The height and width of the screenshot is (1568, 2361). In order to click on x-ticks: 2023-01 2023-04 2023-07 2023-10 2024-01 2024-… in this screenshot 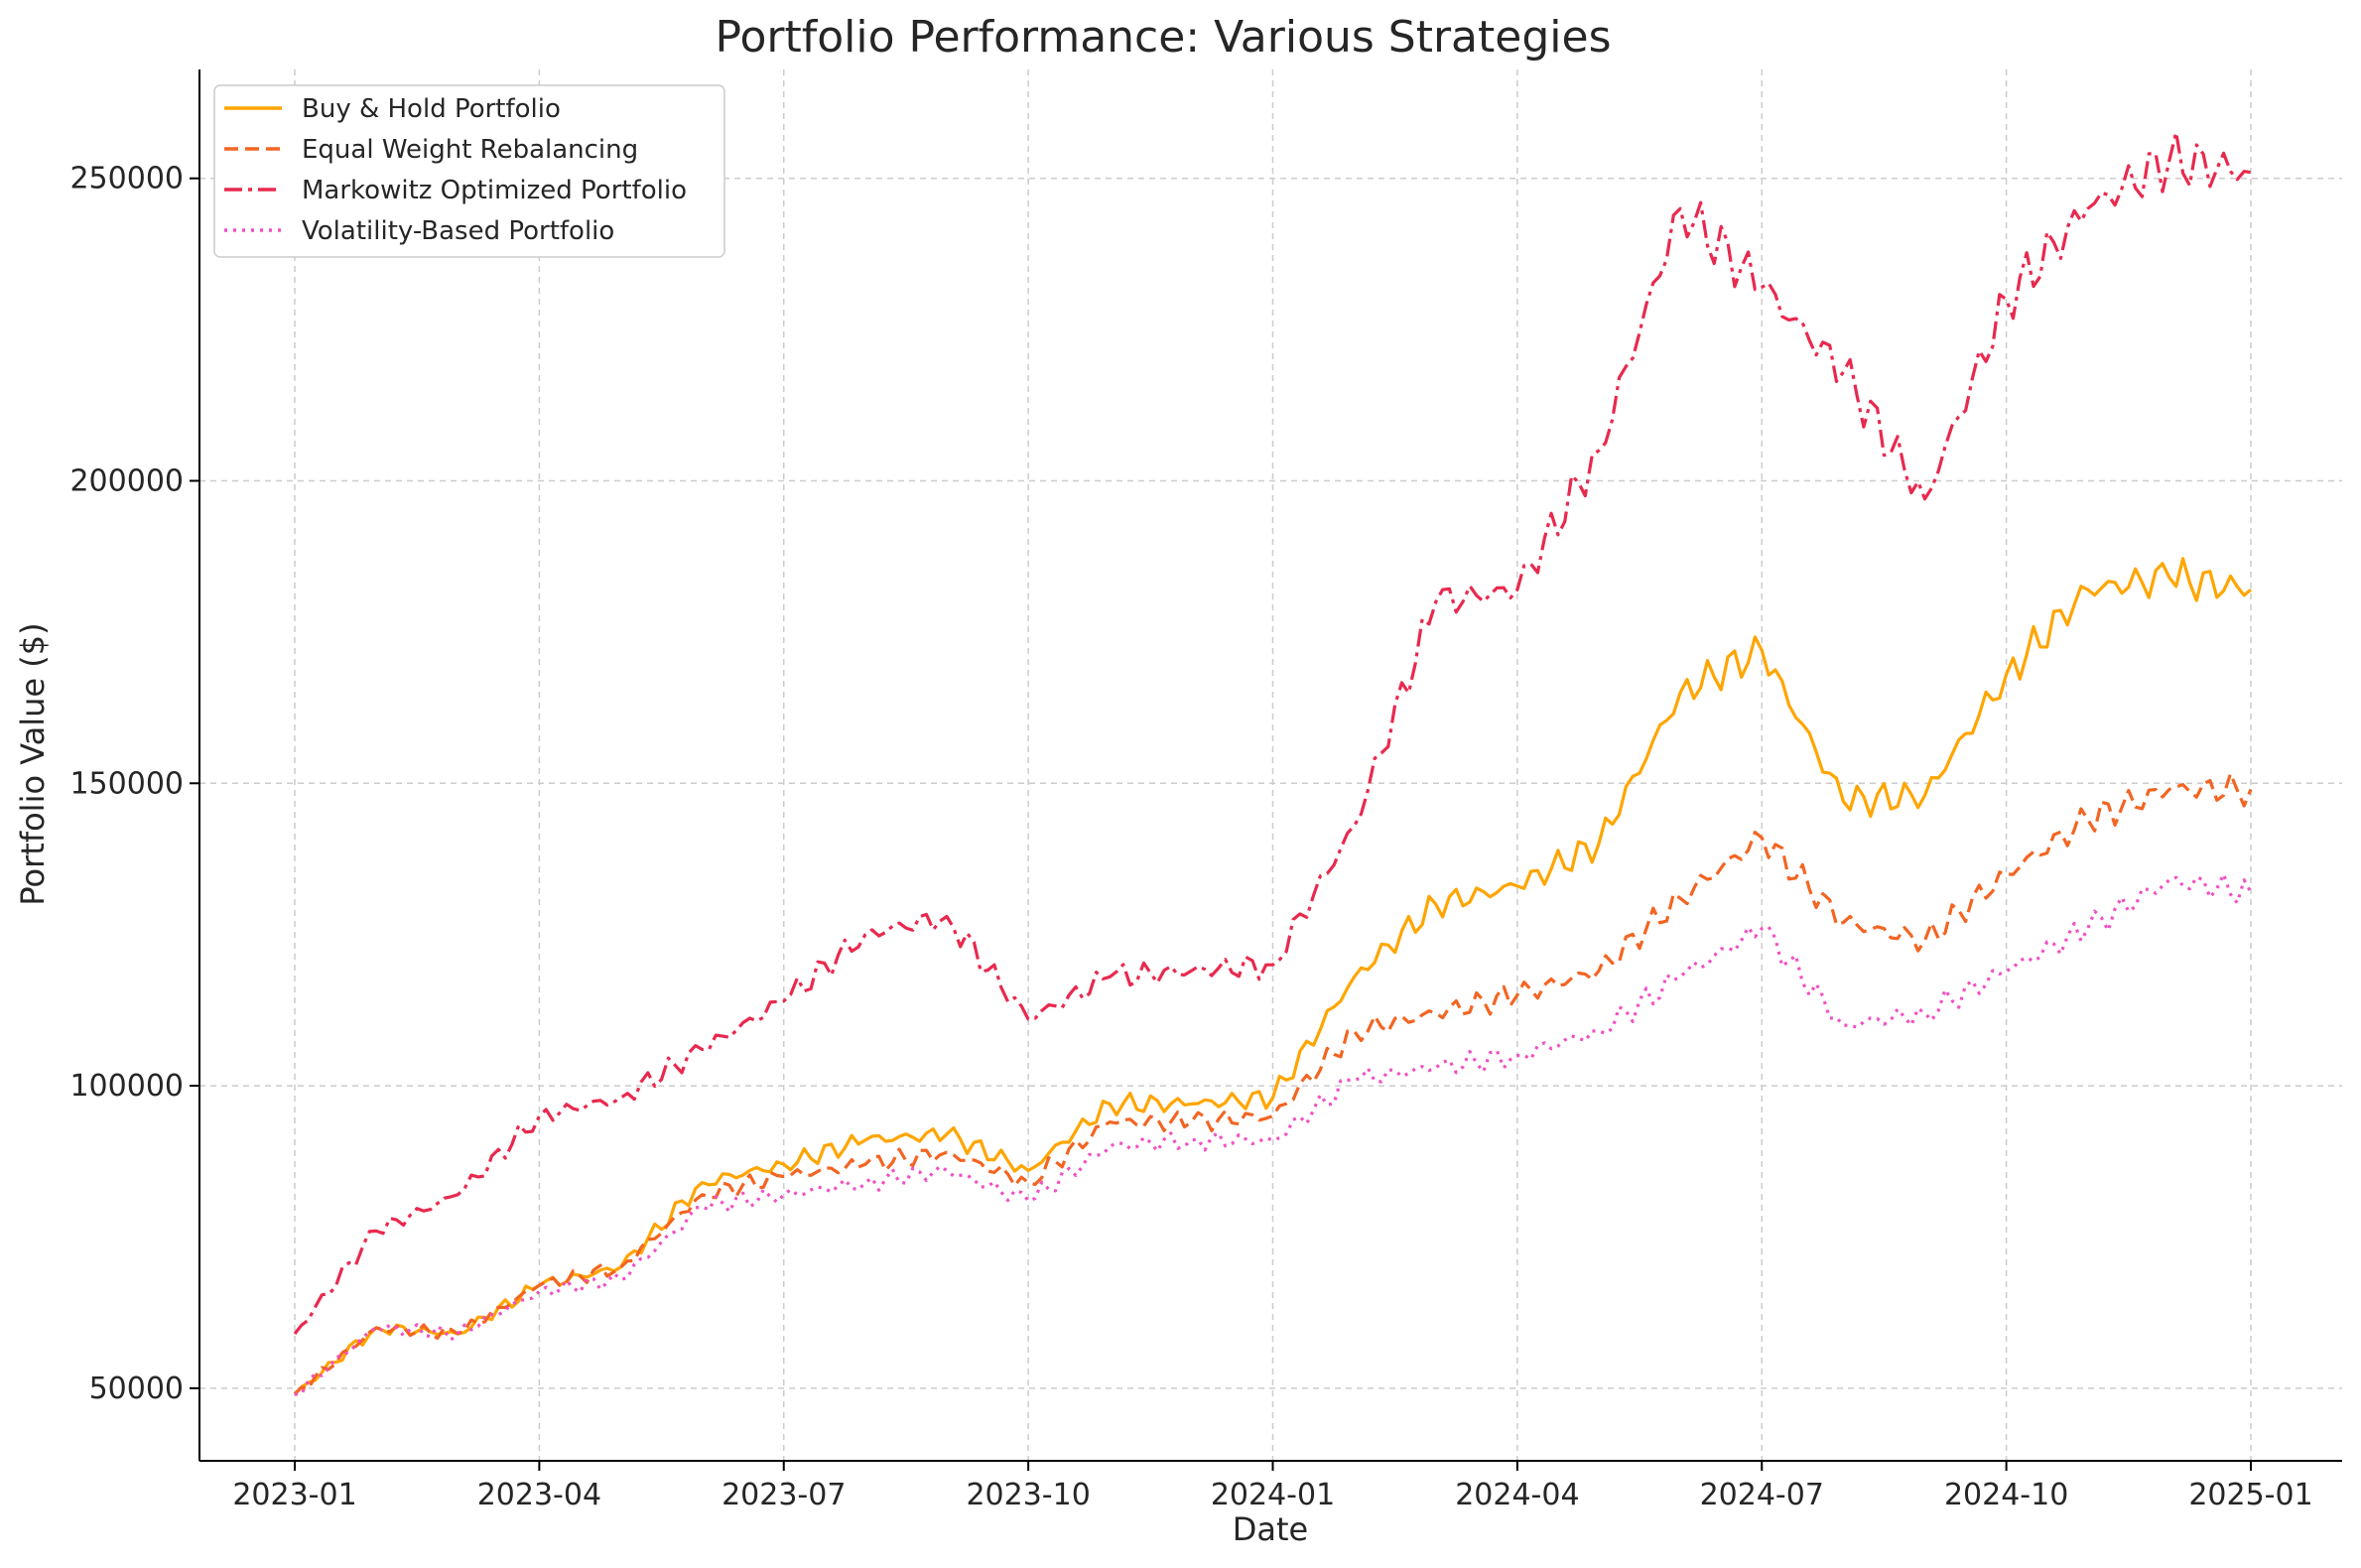, I will do `click(1272, 1486)`.